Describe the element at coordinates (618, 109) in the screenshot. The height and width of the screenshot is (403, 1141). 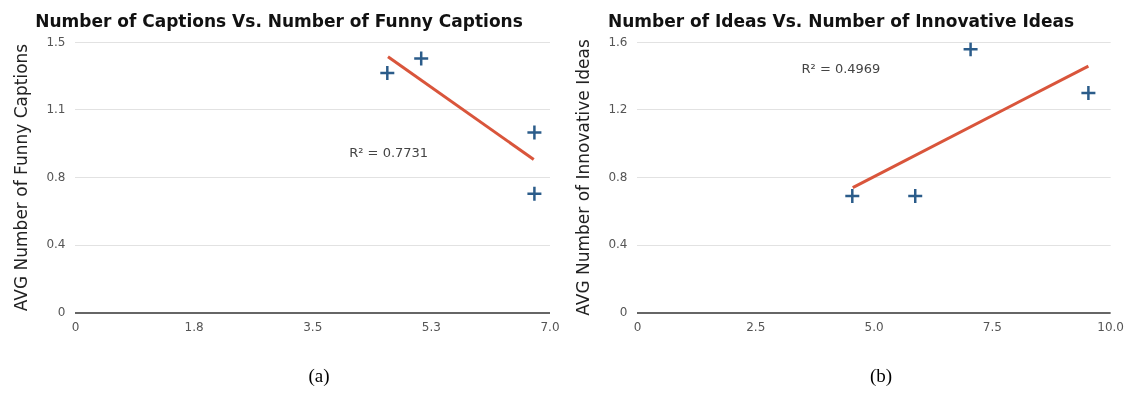
I see `y-tick-label: 1.2` at that location.